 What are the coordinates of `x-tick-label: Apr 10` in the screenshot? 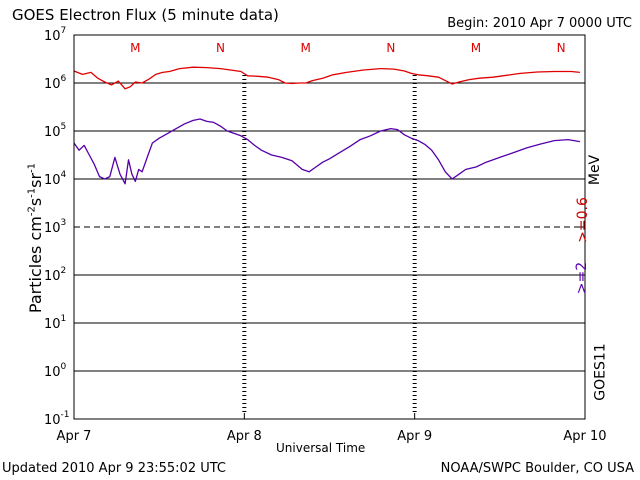 It's located at (584, 436).